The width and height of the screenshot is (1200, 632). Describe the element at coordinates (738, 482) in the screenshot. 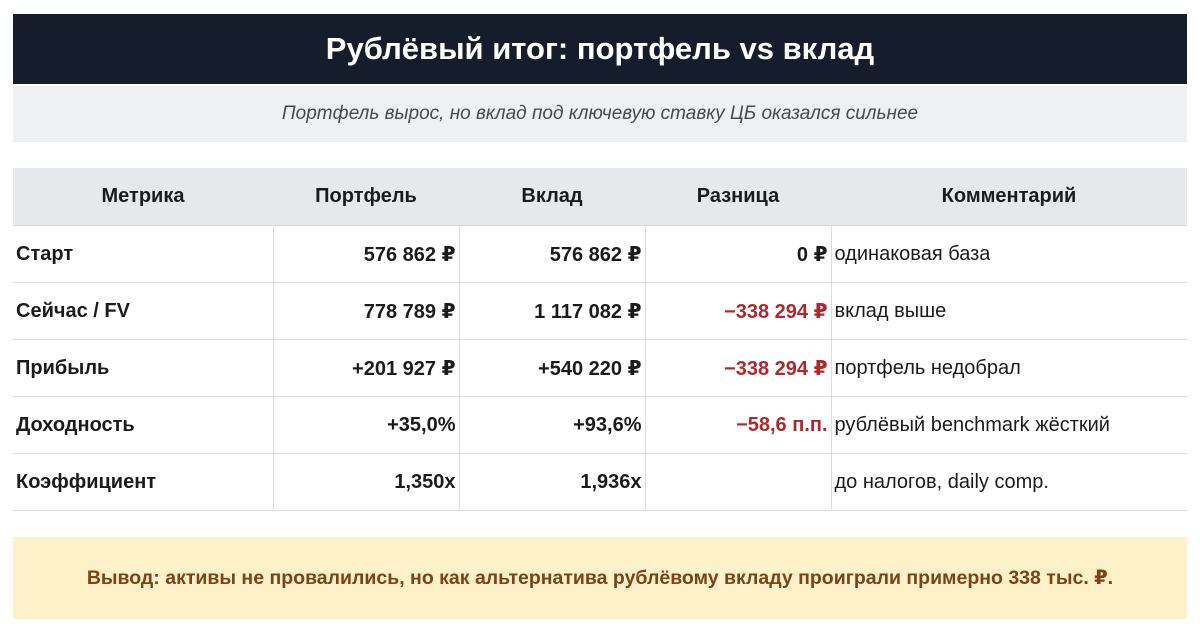

I see `difference-cell` at that location.